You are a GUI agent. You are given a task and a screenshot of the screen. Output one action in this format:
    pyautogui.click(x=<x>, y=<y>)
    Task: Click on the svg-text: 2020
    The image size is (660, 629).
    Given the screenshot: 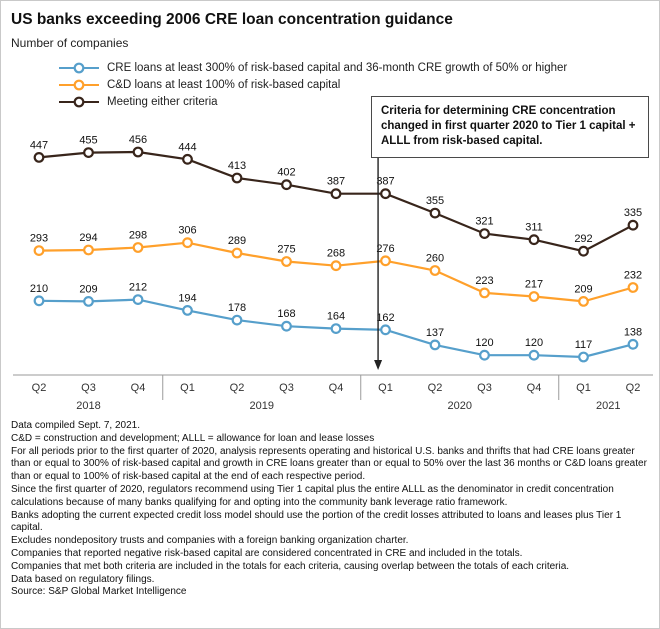 What is the action you would take?
    pyautogui.click(x=460, y=406)
    